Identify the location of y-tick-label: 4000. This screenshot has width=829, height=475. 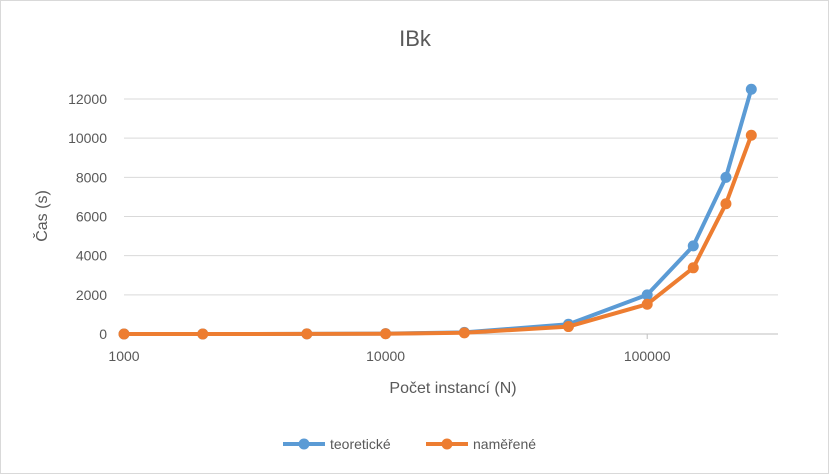
(91, 256).